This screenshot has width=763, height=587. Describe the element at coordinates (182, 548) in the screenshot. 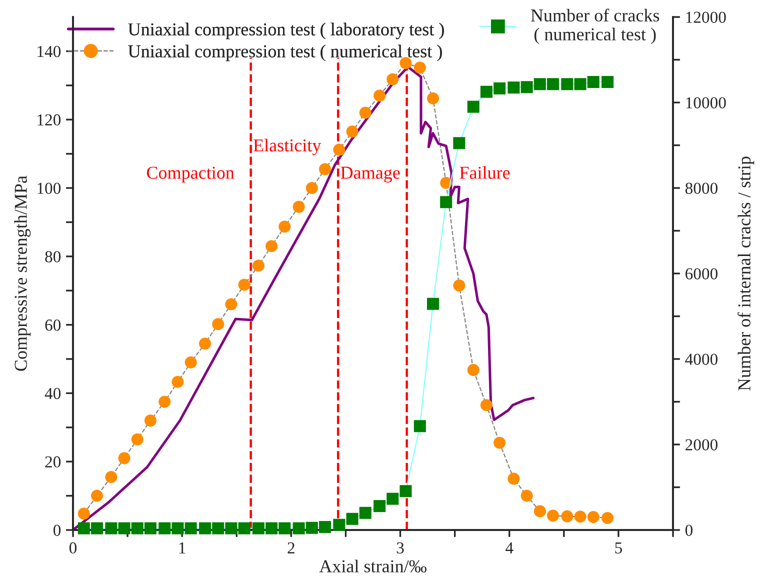

I see `x-tick-label: 1` at that location.